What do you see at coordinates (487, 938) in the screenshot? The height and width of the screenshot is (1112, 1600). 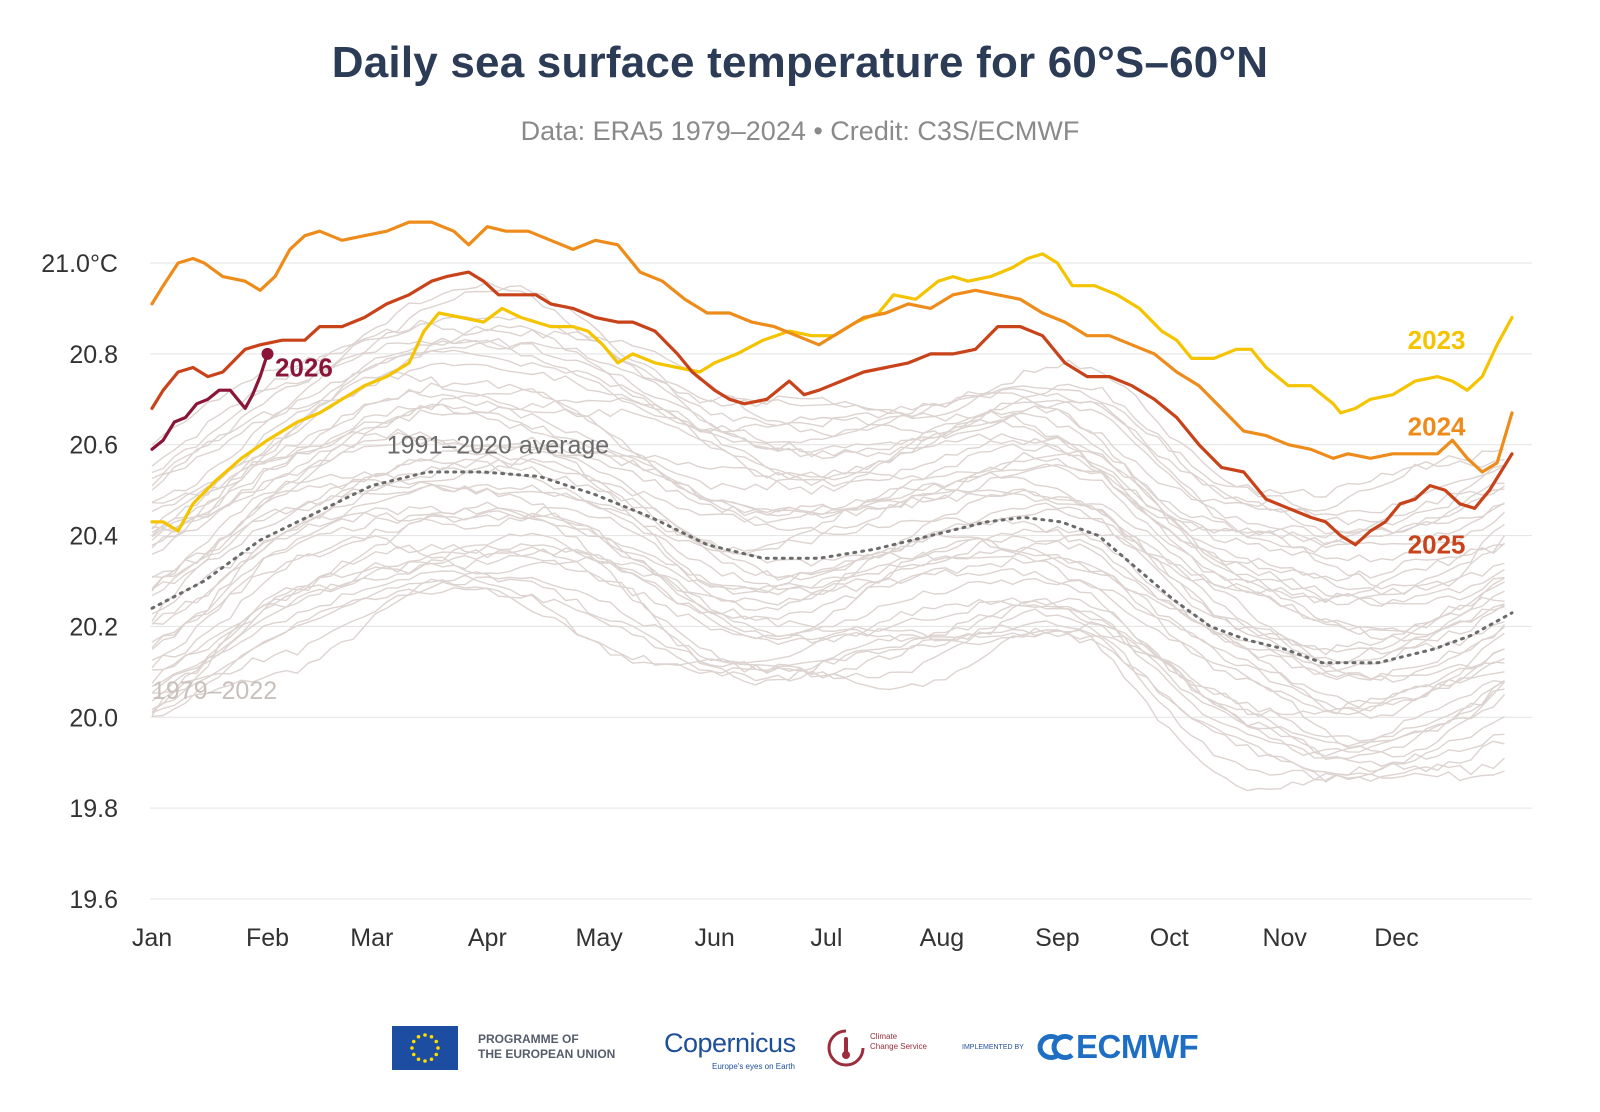 I see `x-tick-label: Apr` at bounding box center [487, 938].